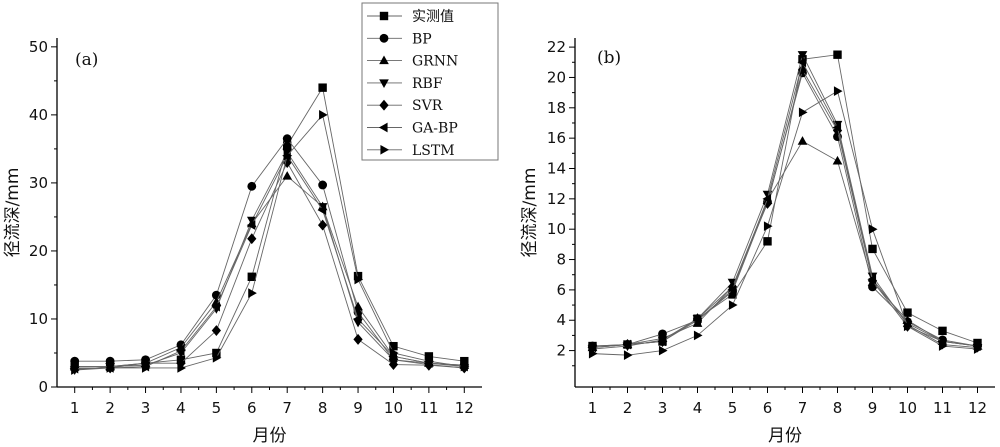 The height and width of the screenshot is (447, 1000). Describe the element at coordinates (410, 17) in the screenshot. I see `legend-item: 实测值` at that location.